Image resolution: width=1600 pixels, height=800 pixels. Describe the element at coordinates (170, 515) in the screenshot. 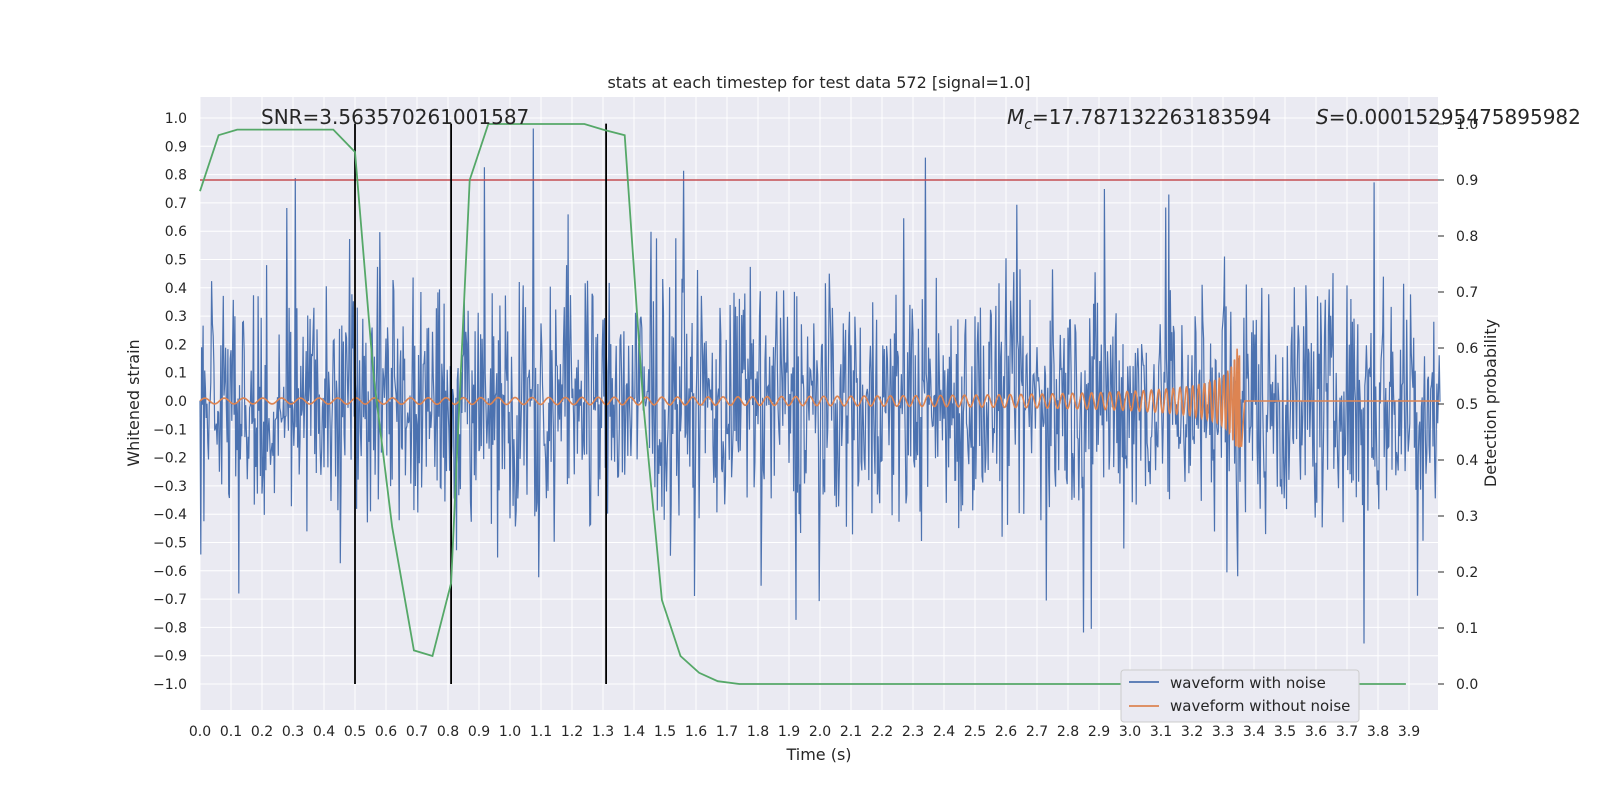

I see `y-tick-label: −0.4` at that location.